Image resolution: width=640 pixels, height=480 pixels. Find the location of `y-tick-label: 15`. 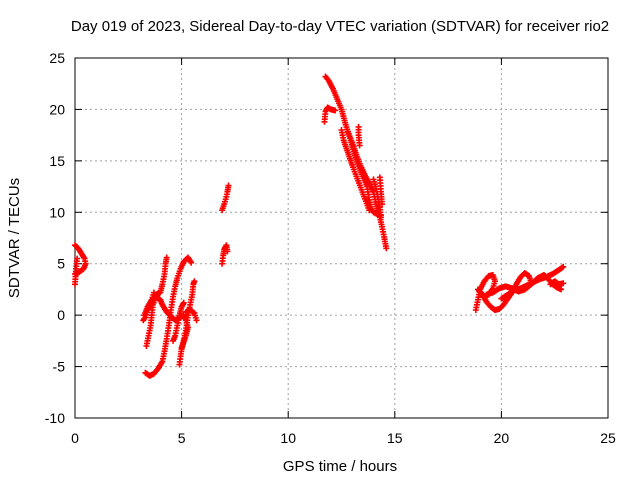

y-tick-label: 15 is located at coordinates (57, 161).